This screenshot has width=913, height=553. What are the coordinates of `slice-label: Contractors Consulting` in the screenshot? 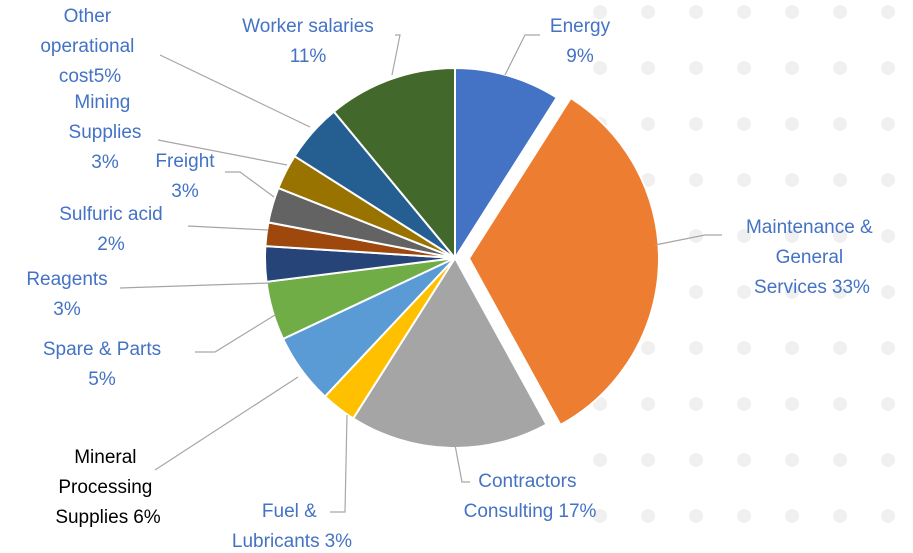 It's located at (523, 496).